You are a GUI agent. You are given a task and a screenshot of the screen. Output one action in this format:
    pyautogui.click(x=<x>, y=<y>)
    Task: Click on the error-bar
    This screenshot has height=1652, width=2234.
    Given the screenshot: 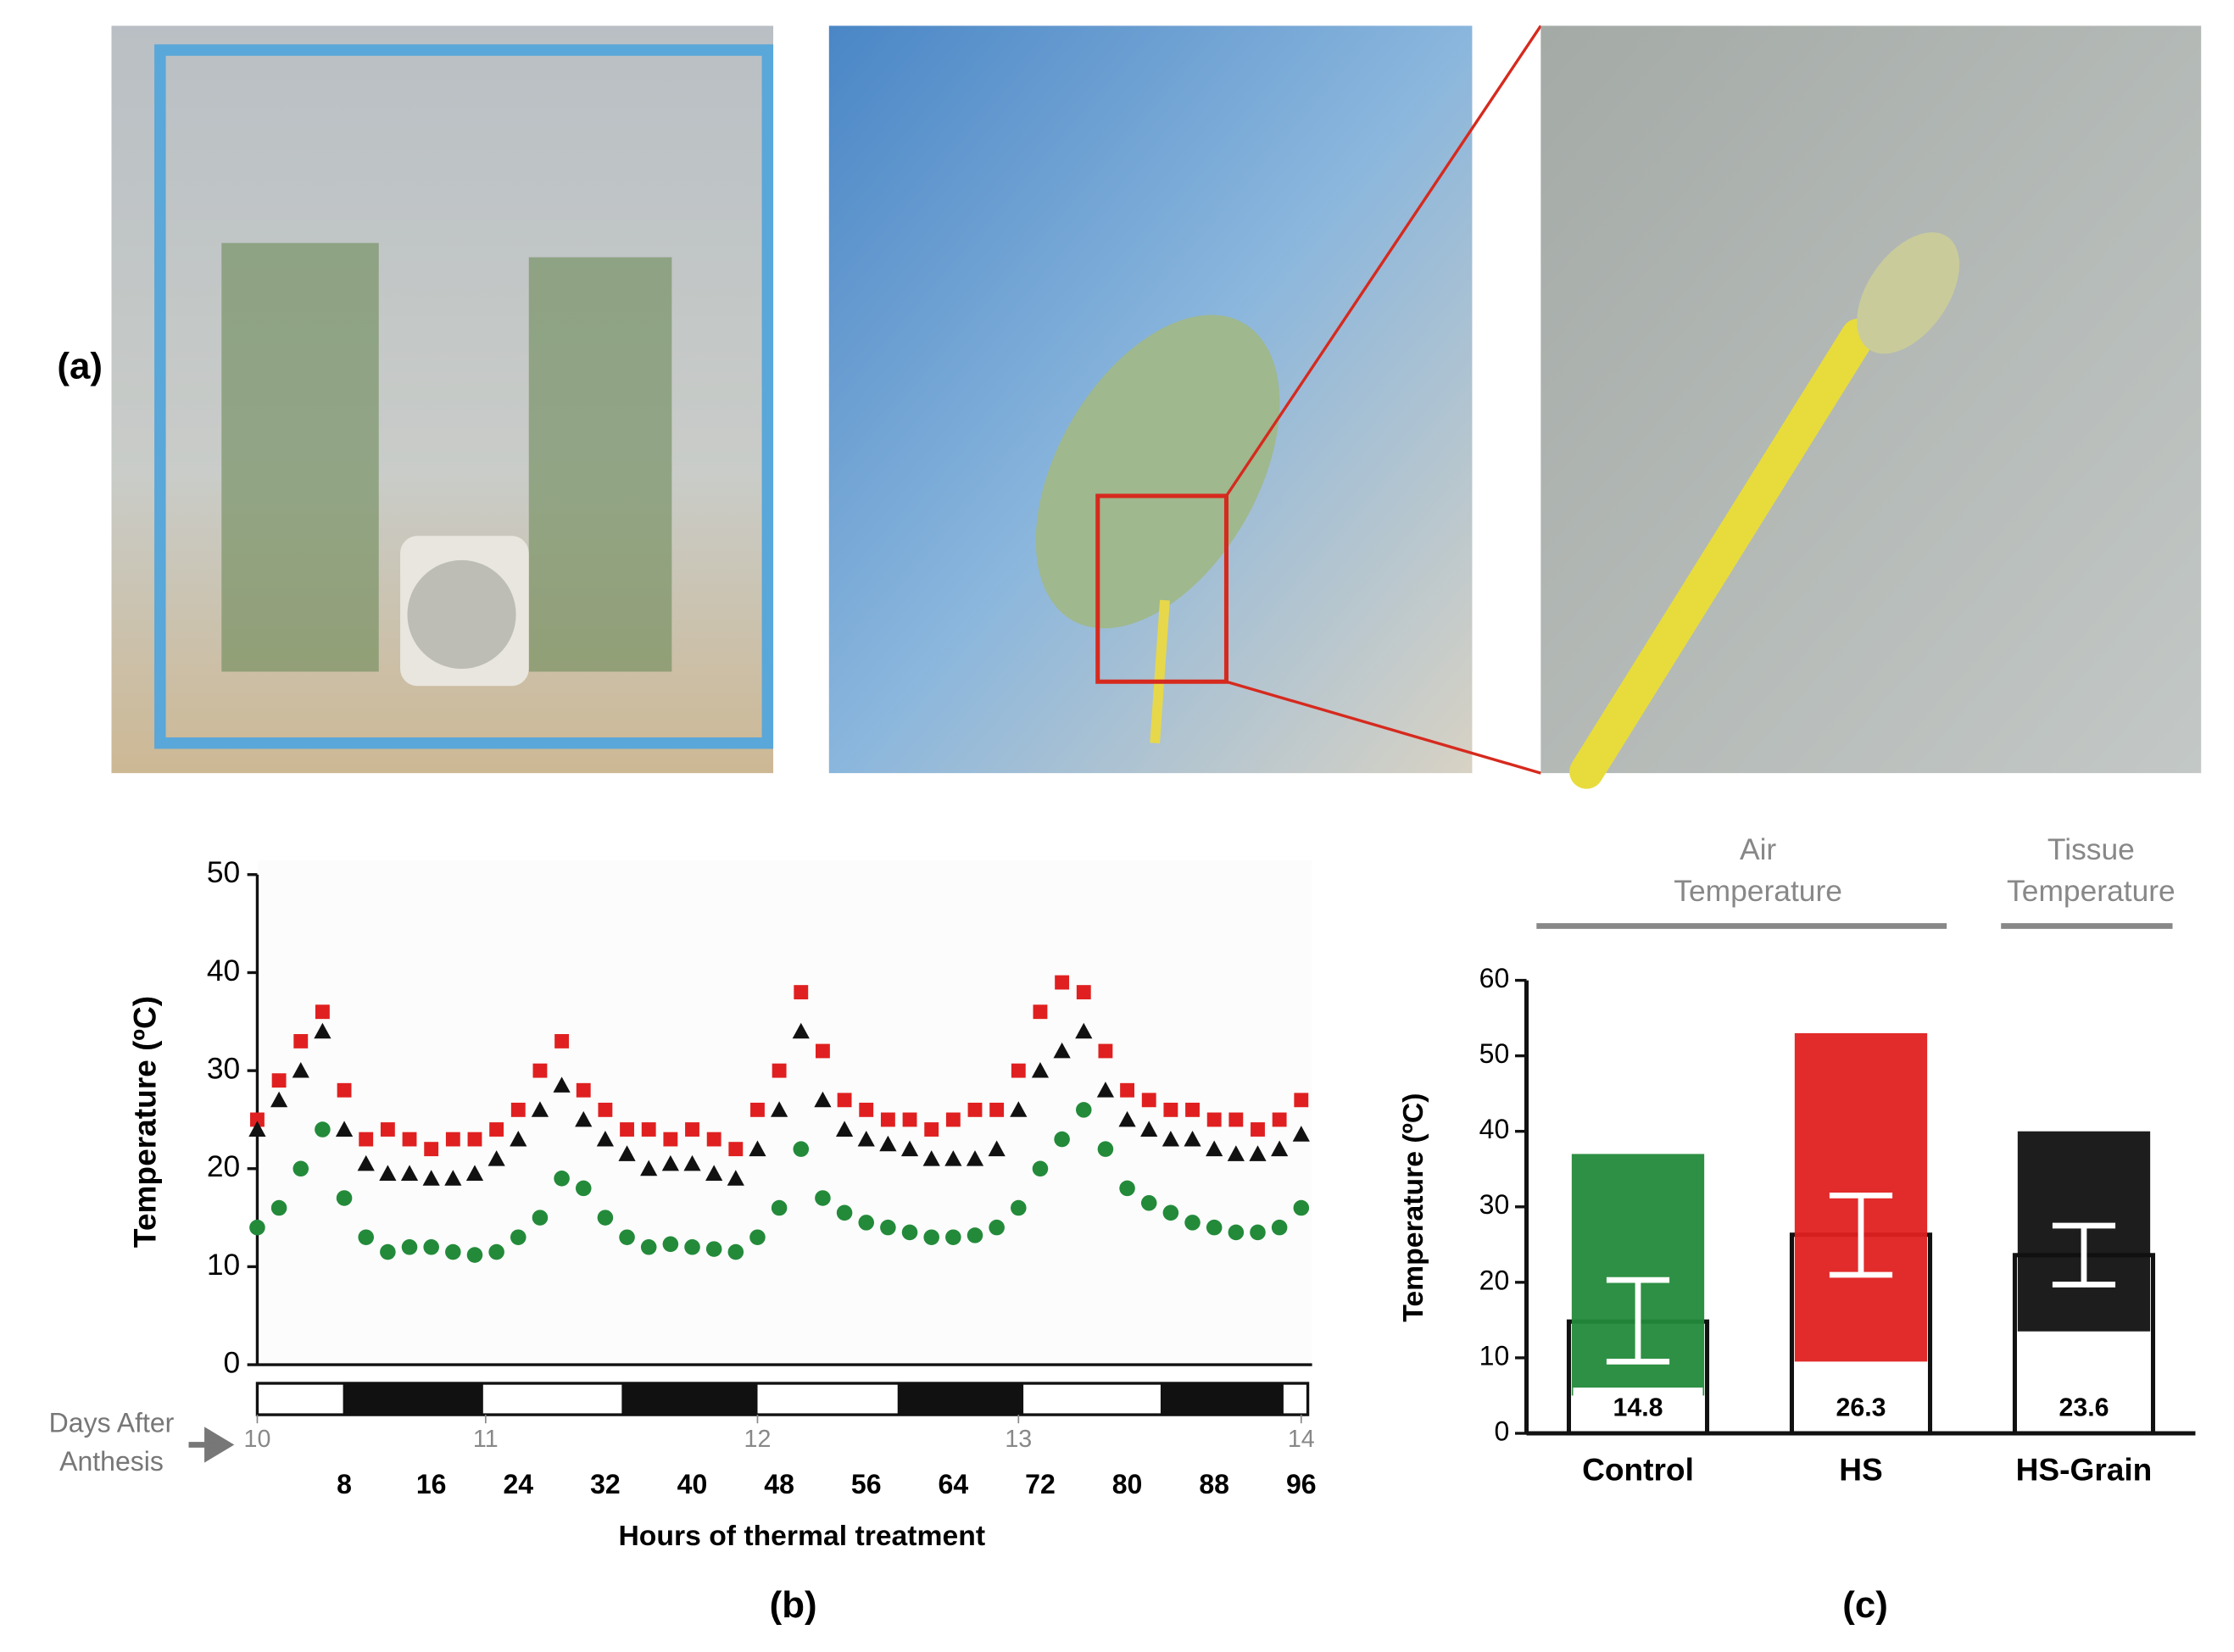 What is the action you would take?
    pyautogui.click(x=1638, y=1321)
    